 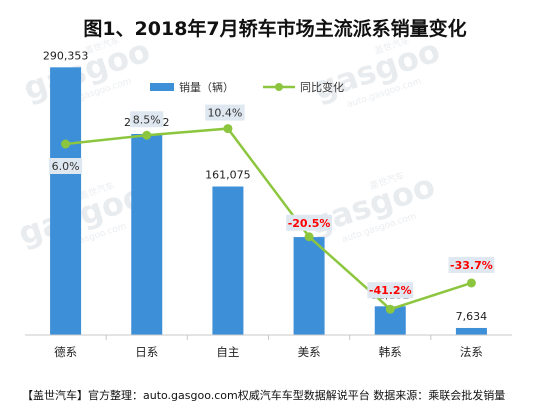 What do you see at coordinates (162, 87) in the screenshot?
I see `legend-bar-swatch` at bounding box center [162, 87].